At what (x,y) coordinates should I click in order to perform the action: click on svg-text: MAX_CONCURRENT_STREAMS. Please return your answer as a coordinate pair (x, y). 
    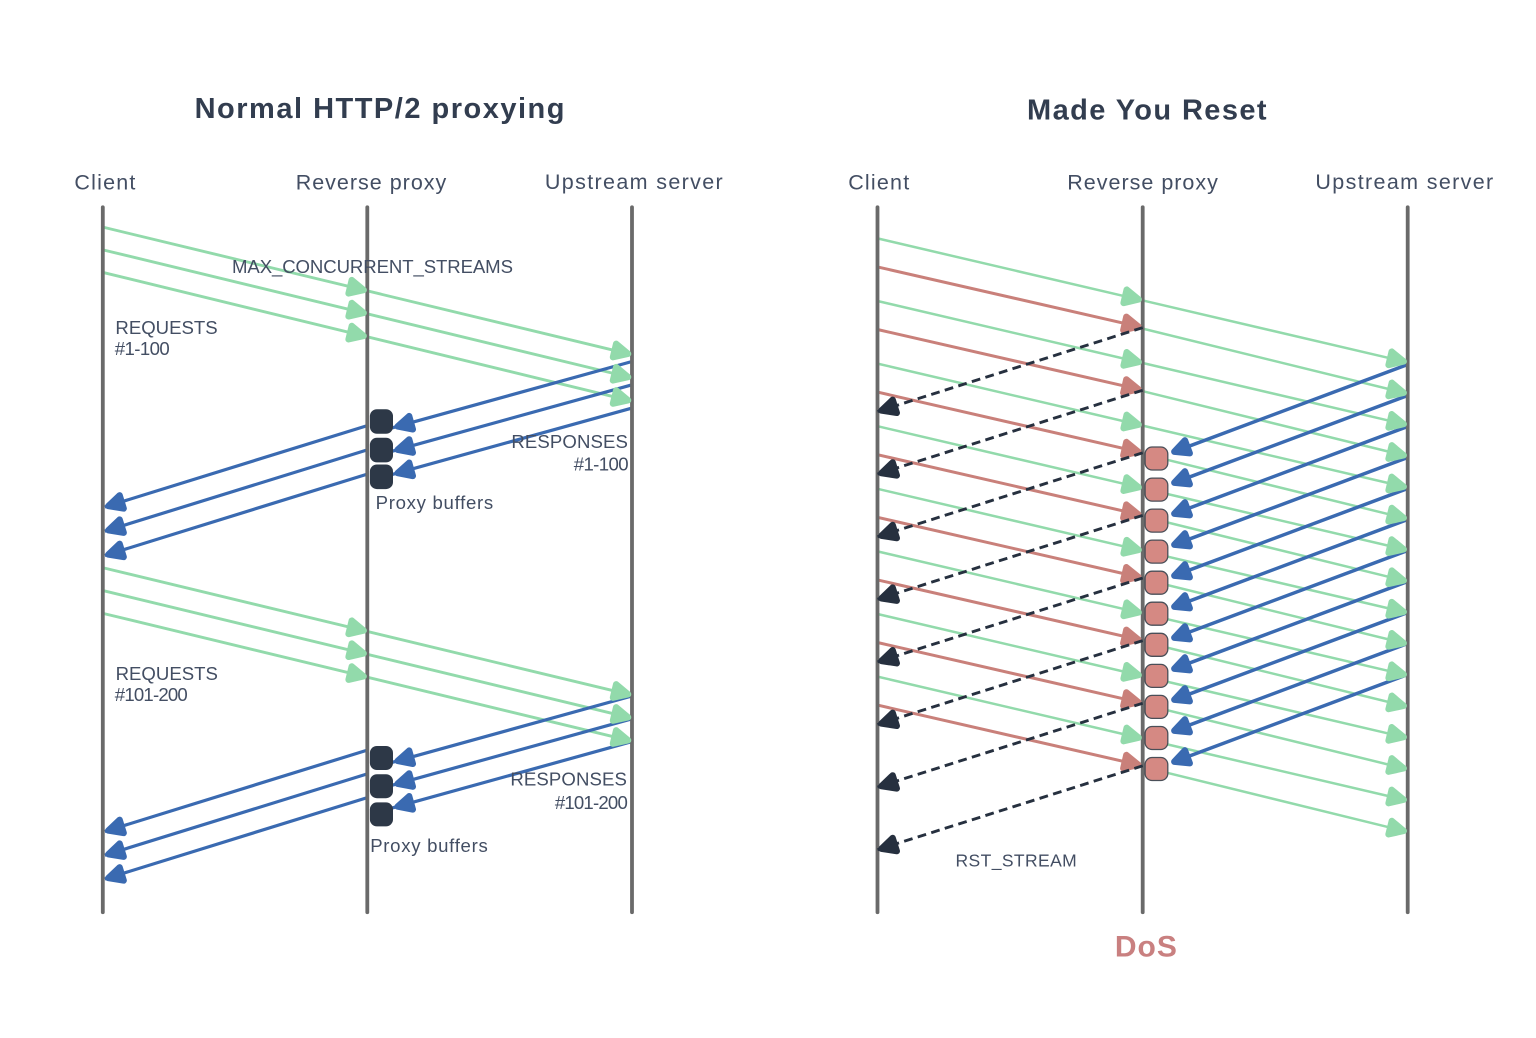
    Looking at the image, I should click on (372, 267).